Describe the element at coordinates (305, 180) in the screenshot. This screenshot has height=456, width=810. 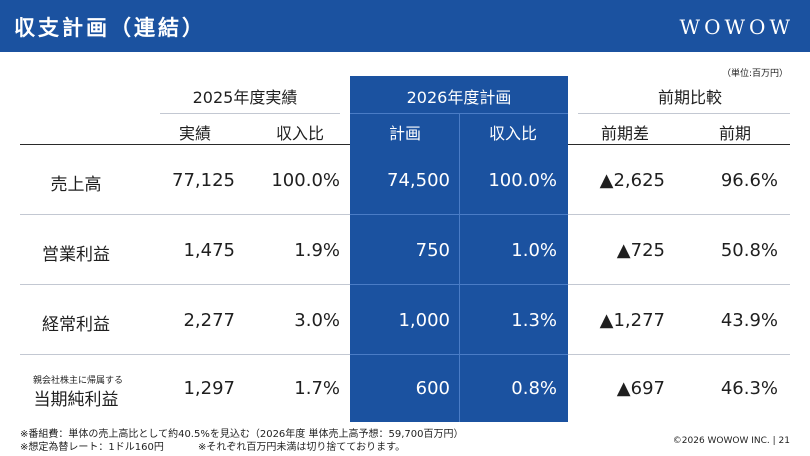
I see `cell-actual-ratio: 100.0%` at that location.